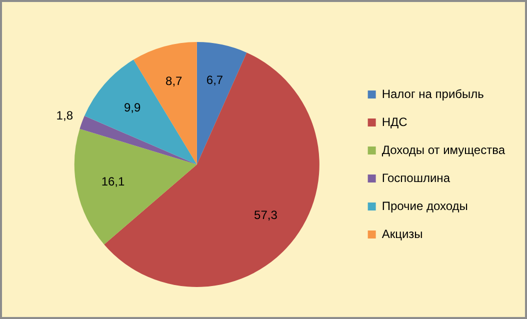 The image size is (527, 319). What do you see at coordinates (425, 205) in the screenshot?
I see `legend-label: Прочие доходы` at bounding box center [425, 205].